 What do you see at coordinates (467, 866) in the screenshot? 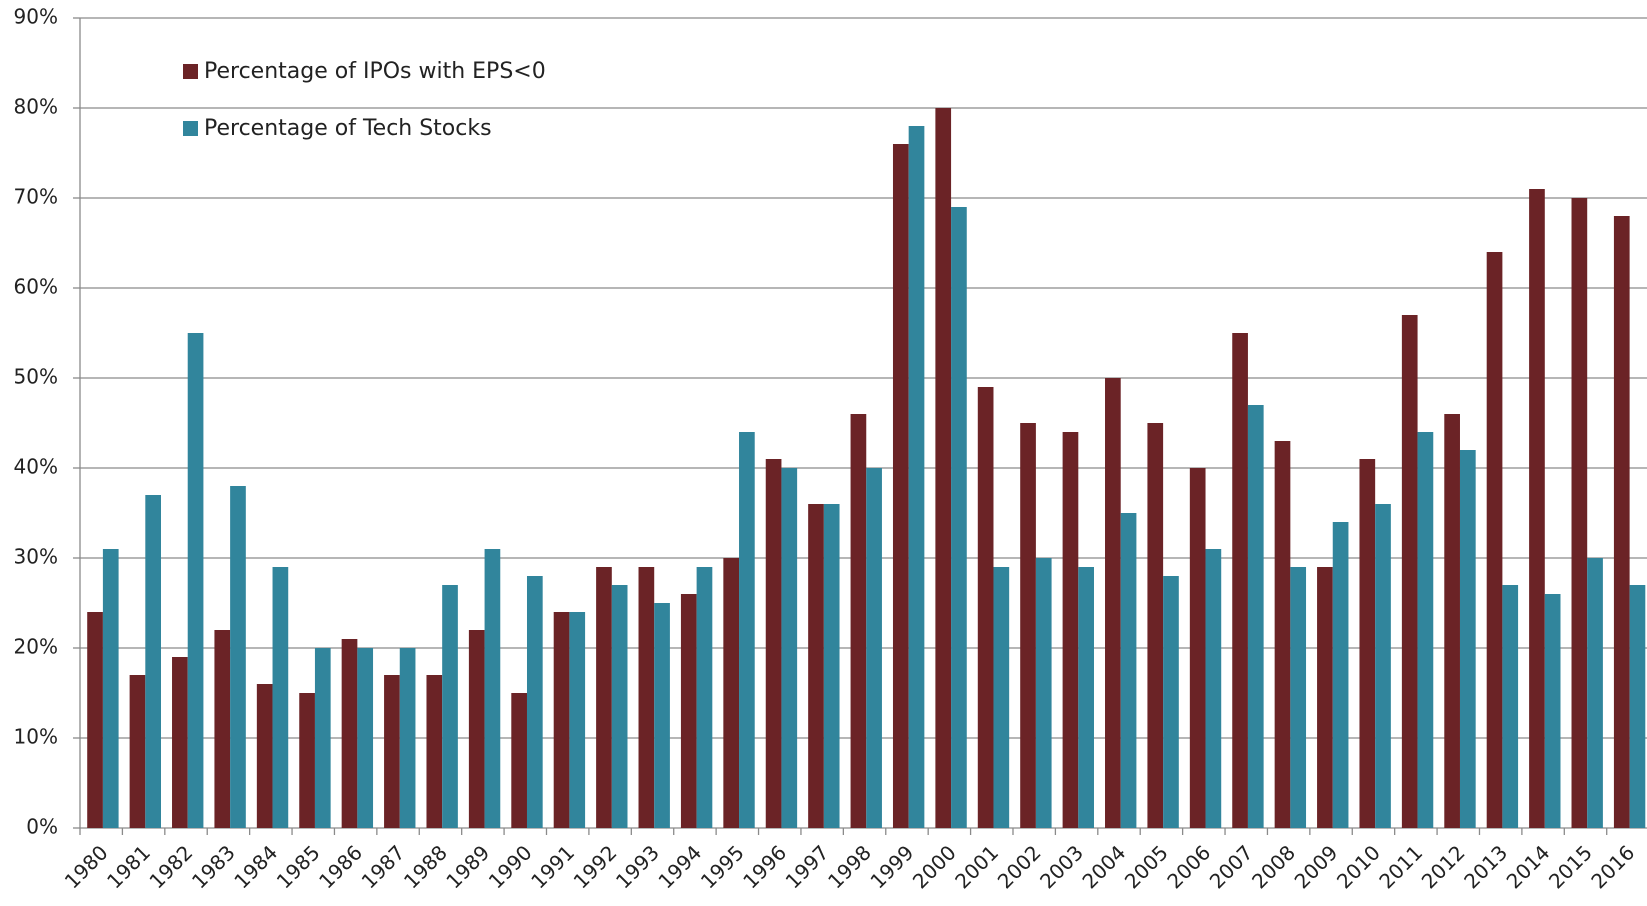
I see `x-tick-label: 1989` at bounding box center [467, 866].